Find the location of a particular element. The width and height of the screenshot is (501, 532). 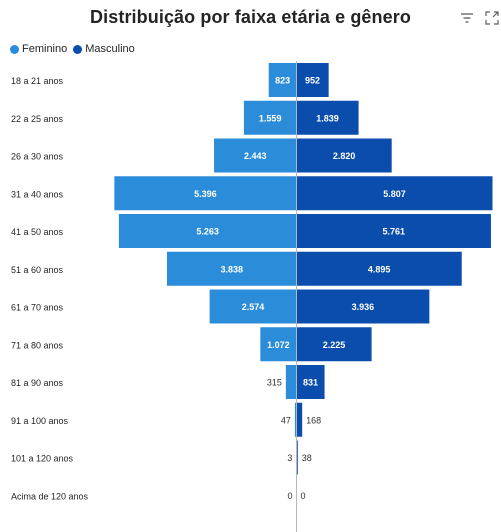

data-label-feminino: 823 is located at coordinates (282, 81).